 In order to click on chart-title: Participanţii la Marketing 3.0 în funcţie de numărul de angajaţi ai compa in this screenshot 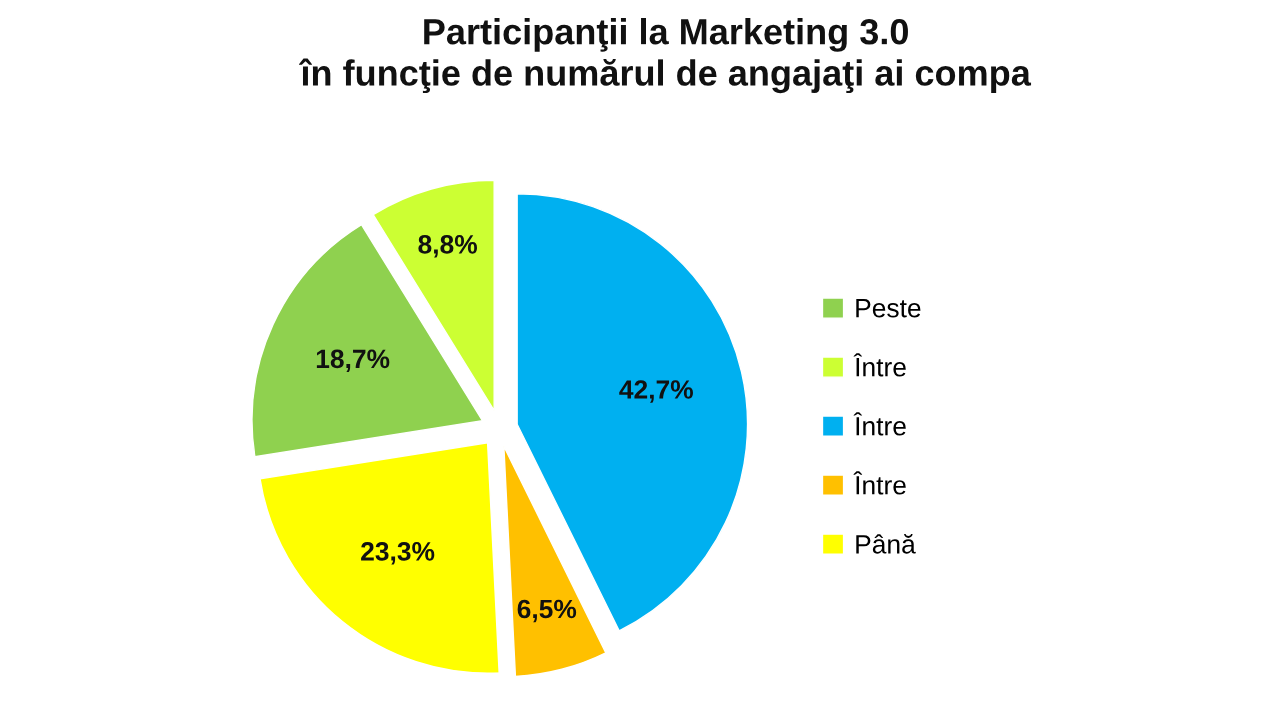, I will do `click(665, 56)`.